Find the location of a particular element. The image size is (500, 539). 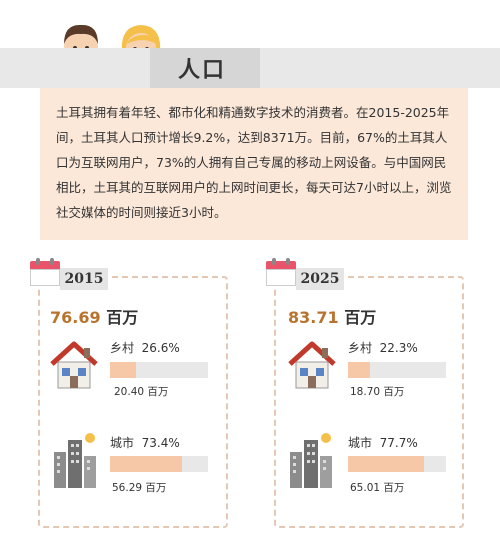

total-population-2025: 83.71 百万 is located at coordinates (332, 316).